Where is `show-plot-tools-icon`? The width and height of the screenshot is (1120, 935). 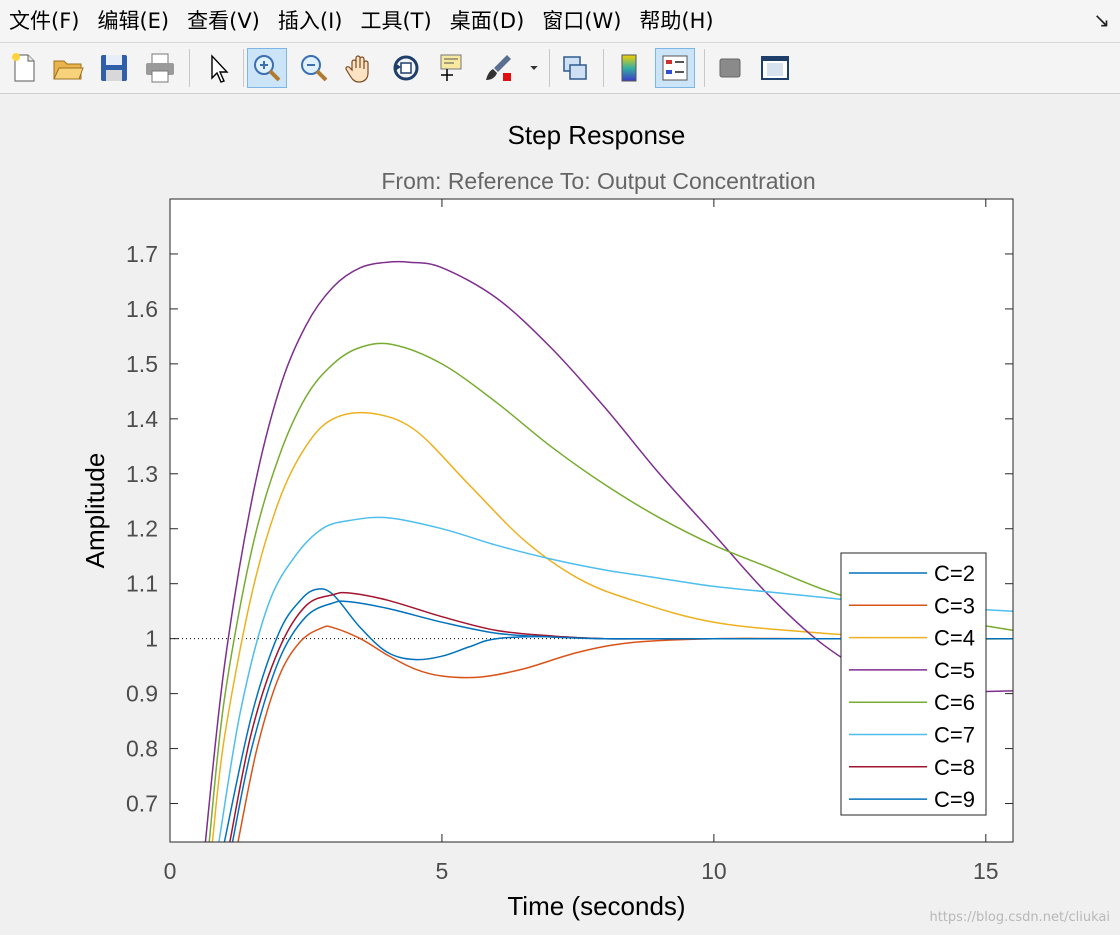
show-plot-tools-icon is located at coordinates (775, 68).